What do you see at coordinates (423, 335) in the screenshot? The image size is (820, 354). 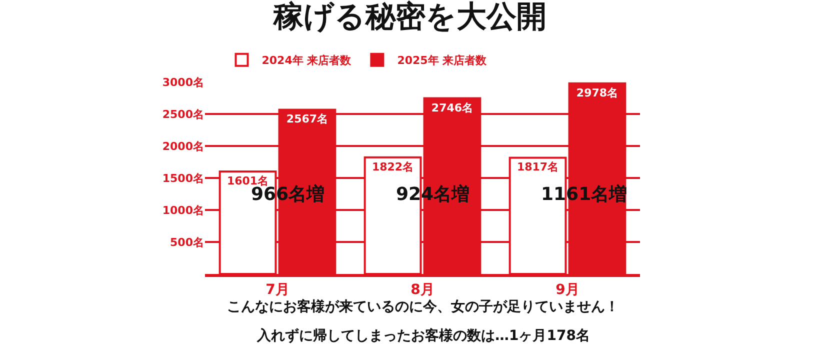 I see `text: 入れずに帰してしまったお客様の数は…1ヶ月178名` at bounding box center [423, 335].